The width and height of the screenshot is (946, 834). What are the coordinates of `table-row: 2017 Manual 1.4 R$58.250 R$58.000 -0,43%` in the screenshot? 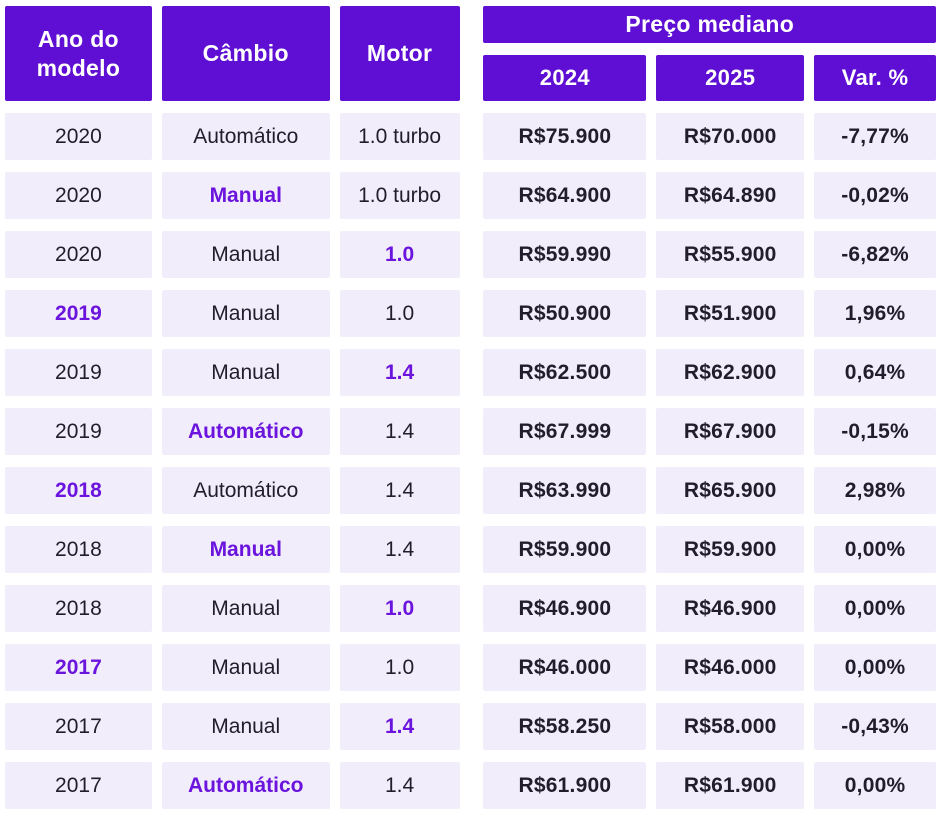 It's located at (470, 726).